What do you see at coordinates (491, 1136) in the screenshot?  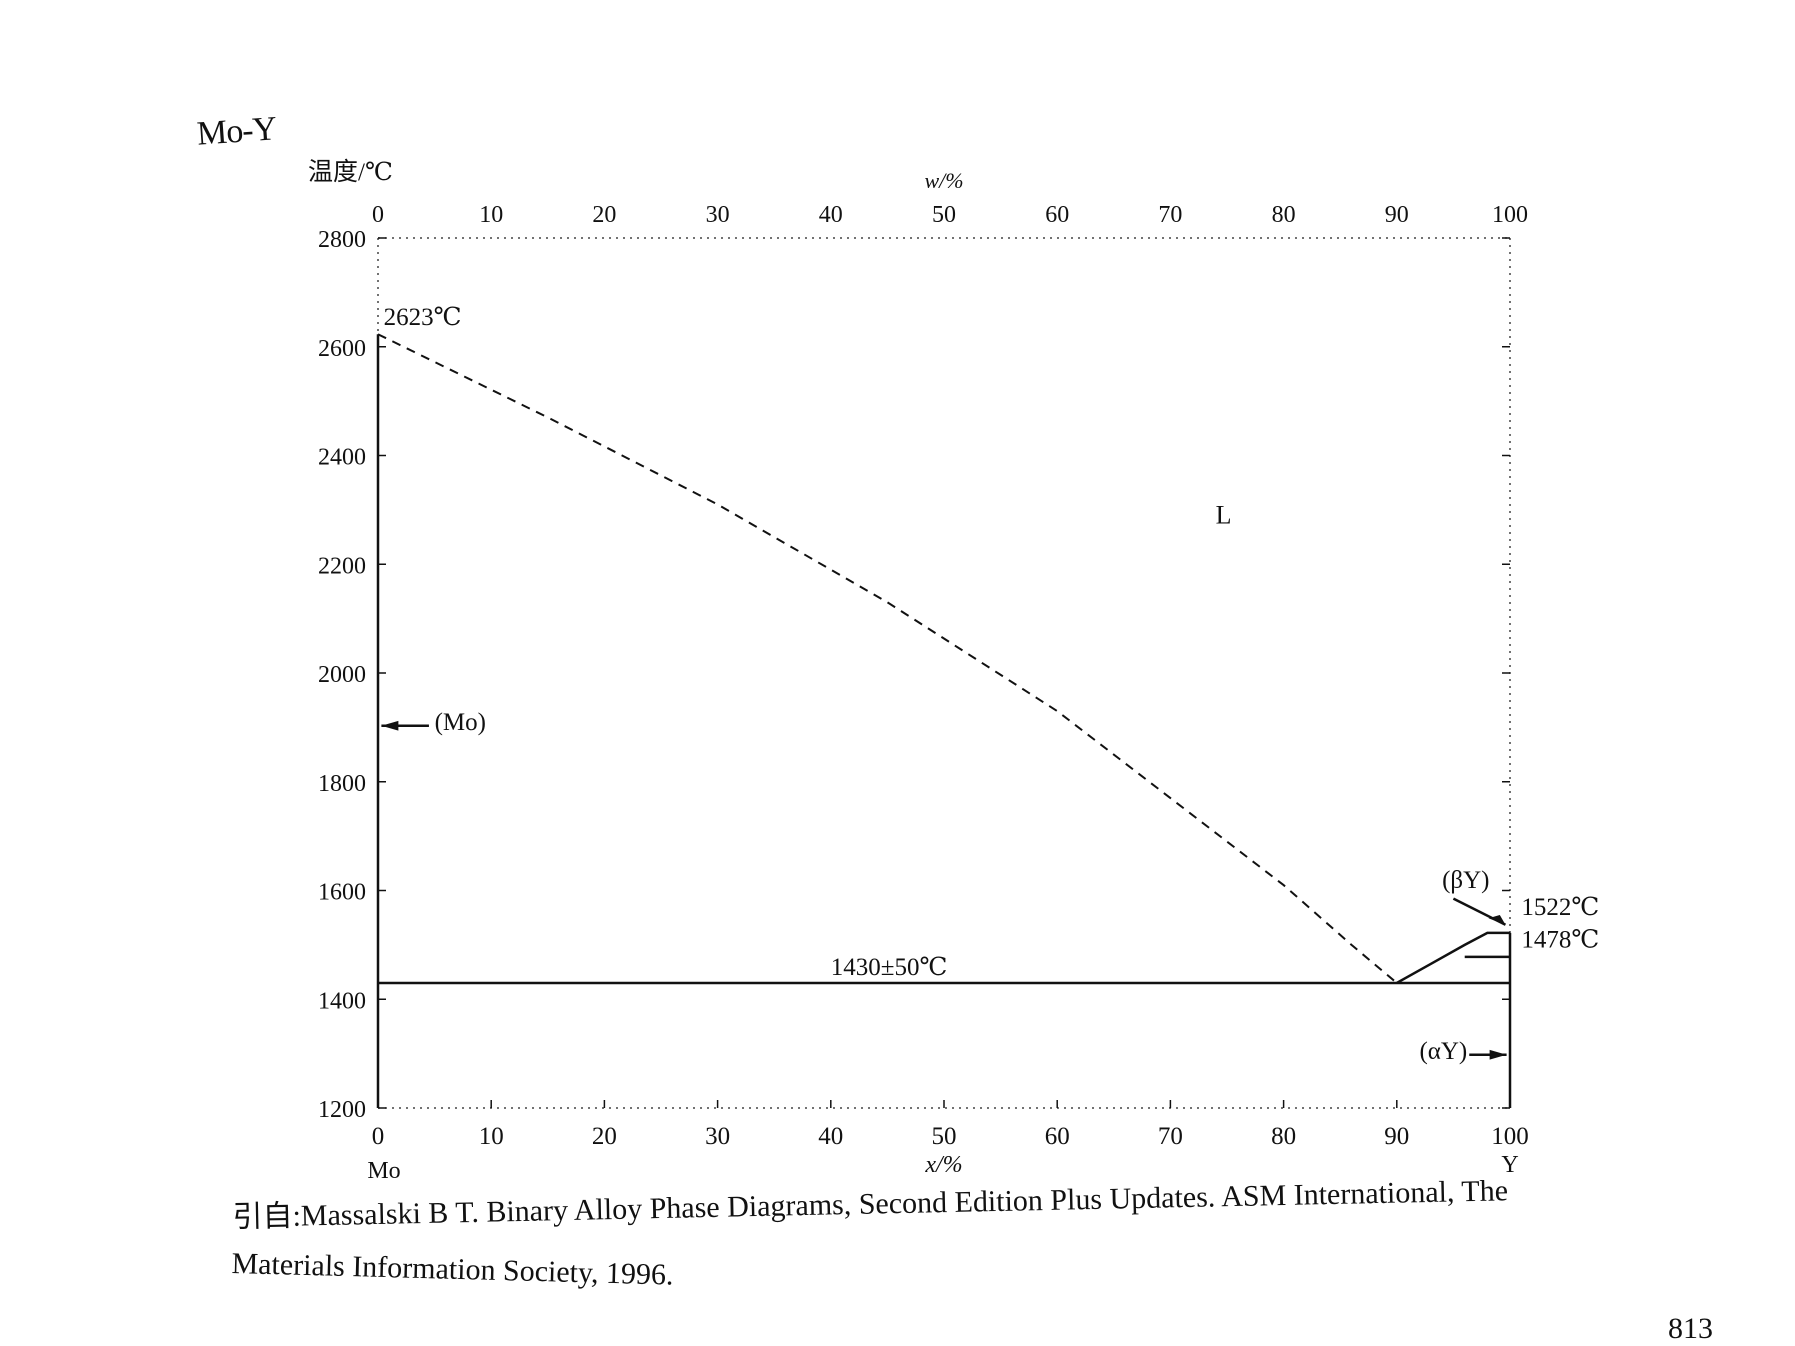 I see `x-tick-label-1: 10` at bounding box center [491, 1136].